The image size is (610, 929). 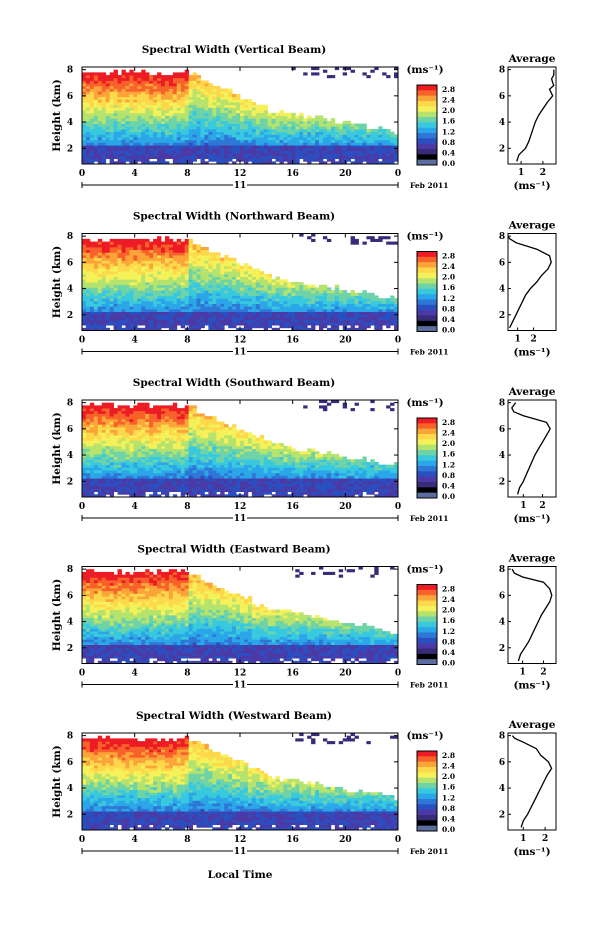 I want to click on colorbar-tick-label: 0.4, so click(x=448, y=152).